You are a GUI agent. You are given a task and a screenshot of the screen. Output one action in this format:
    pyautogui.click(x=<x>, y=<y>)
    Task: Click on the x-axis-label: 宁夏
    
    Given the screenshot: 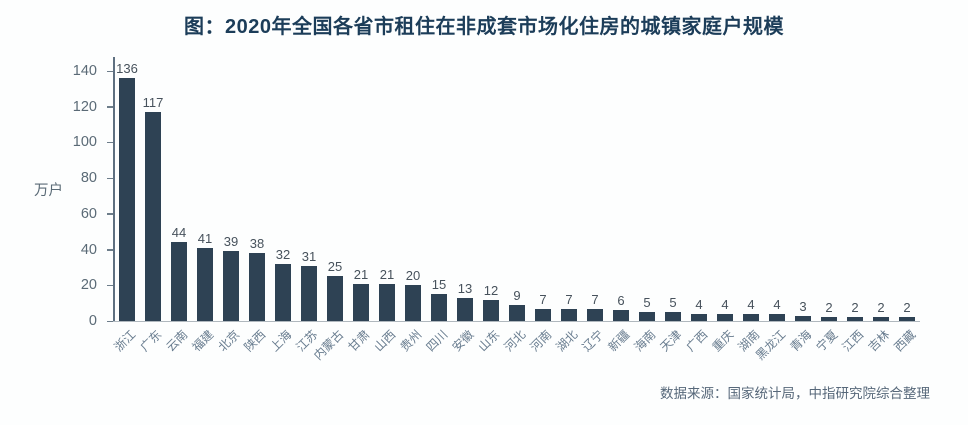 What is the action you would take?
    pyautogui.click(x=827, y=341)
    